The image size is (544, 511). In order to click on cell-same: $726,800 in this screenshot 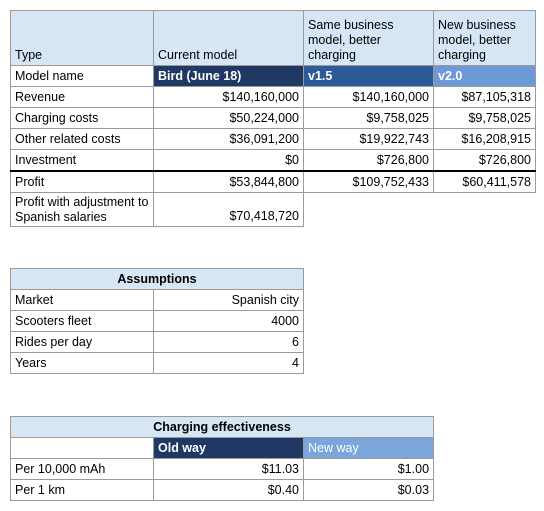, I will do `click(368, 160)`.